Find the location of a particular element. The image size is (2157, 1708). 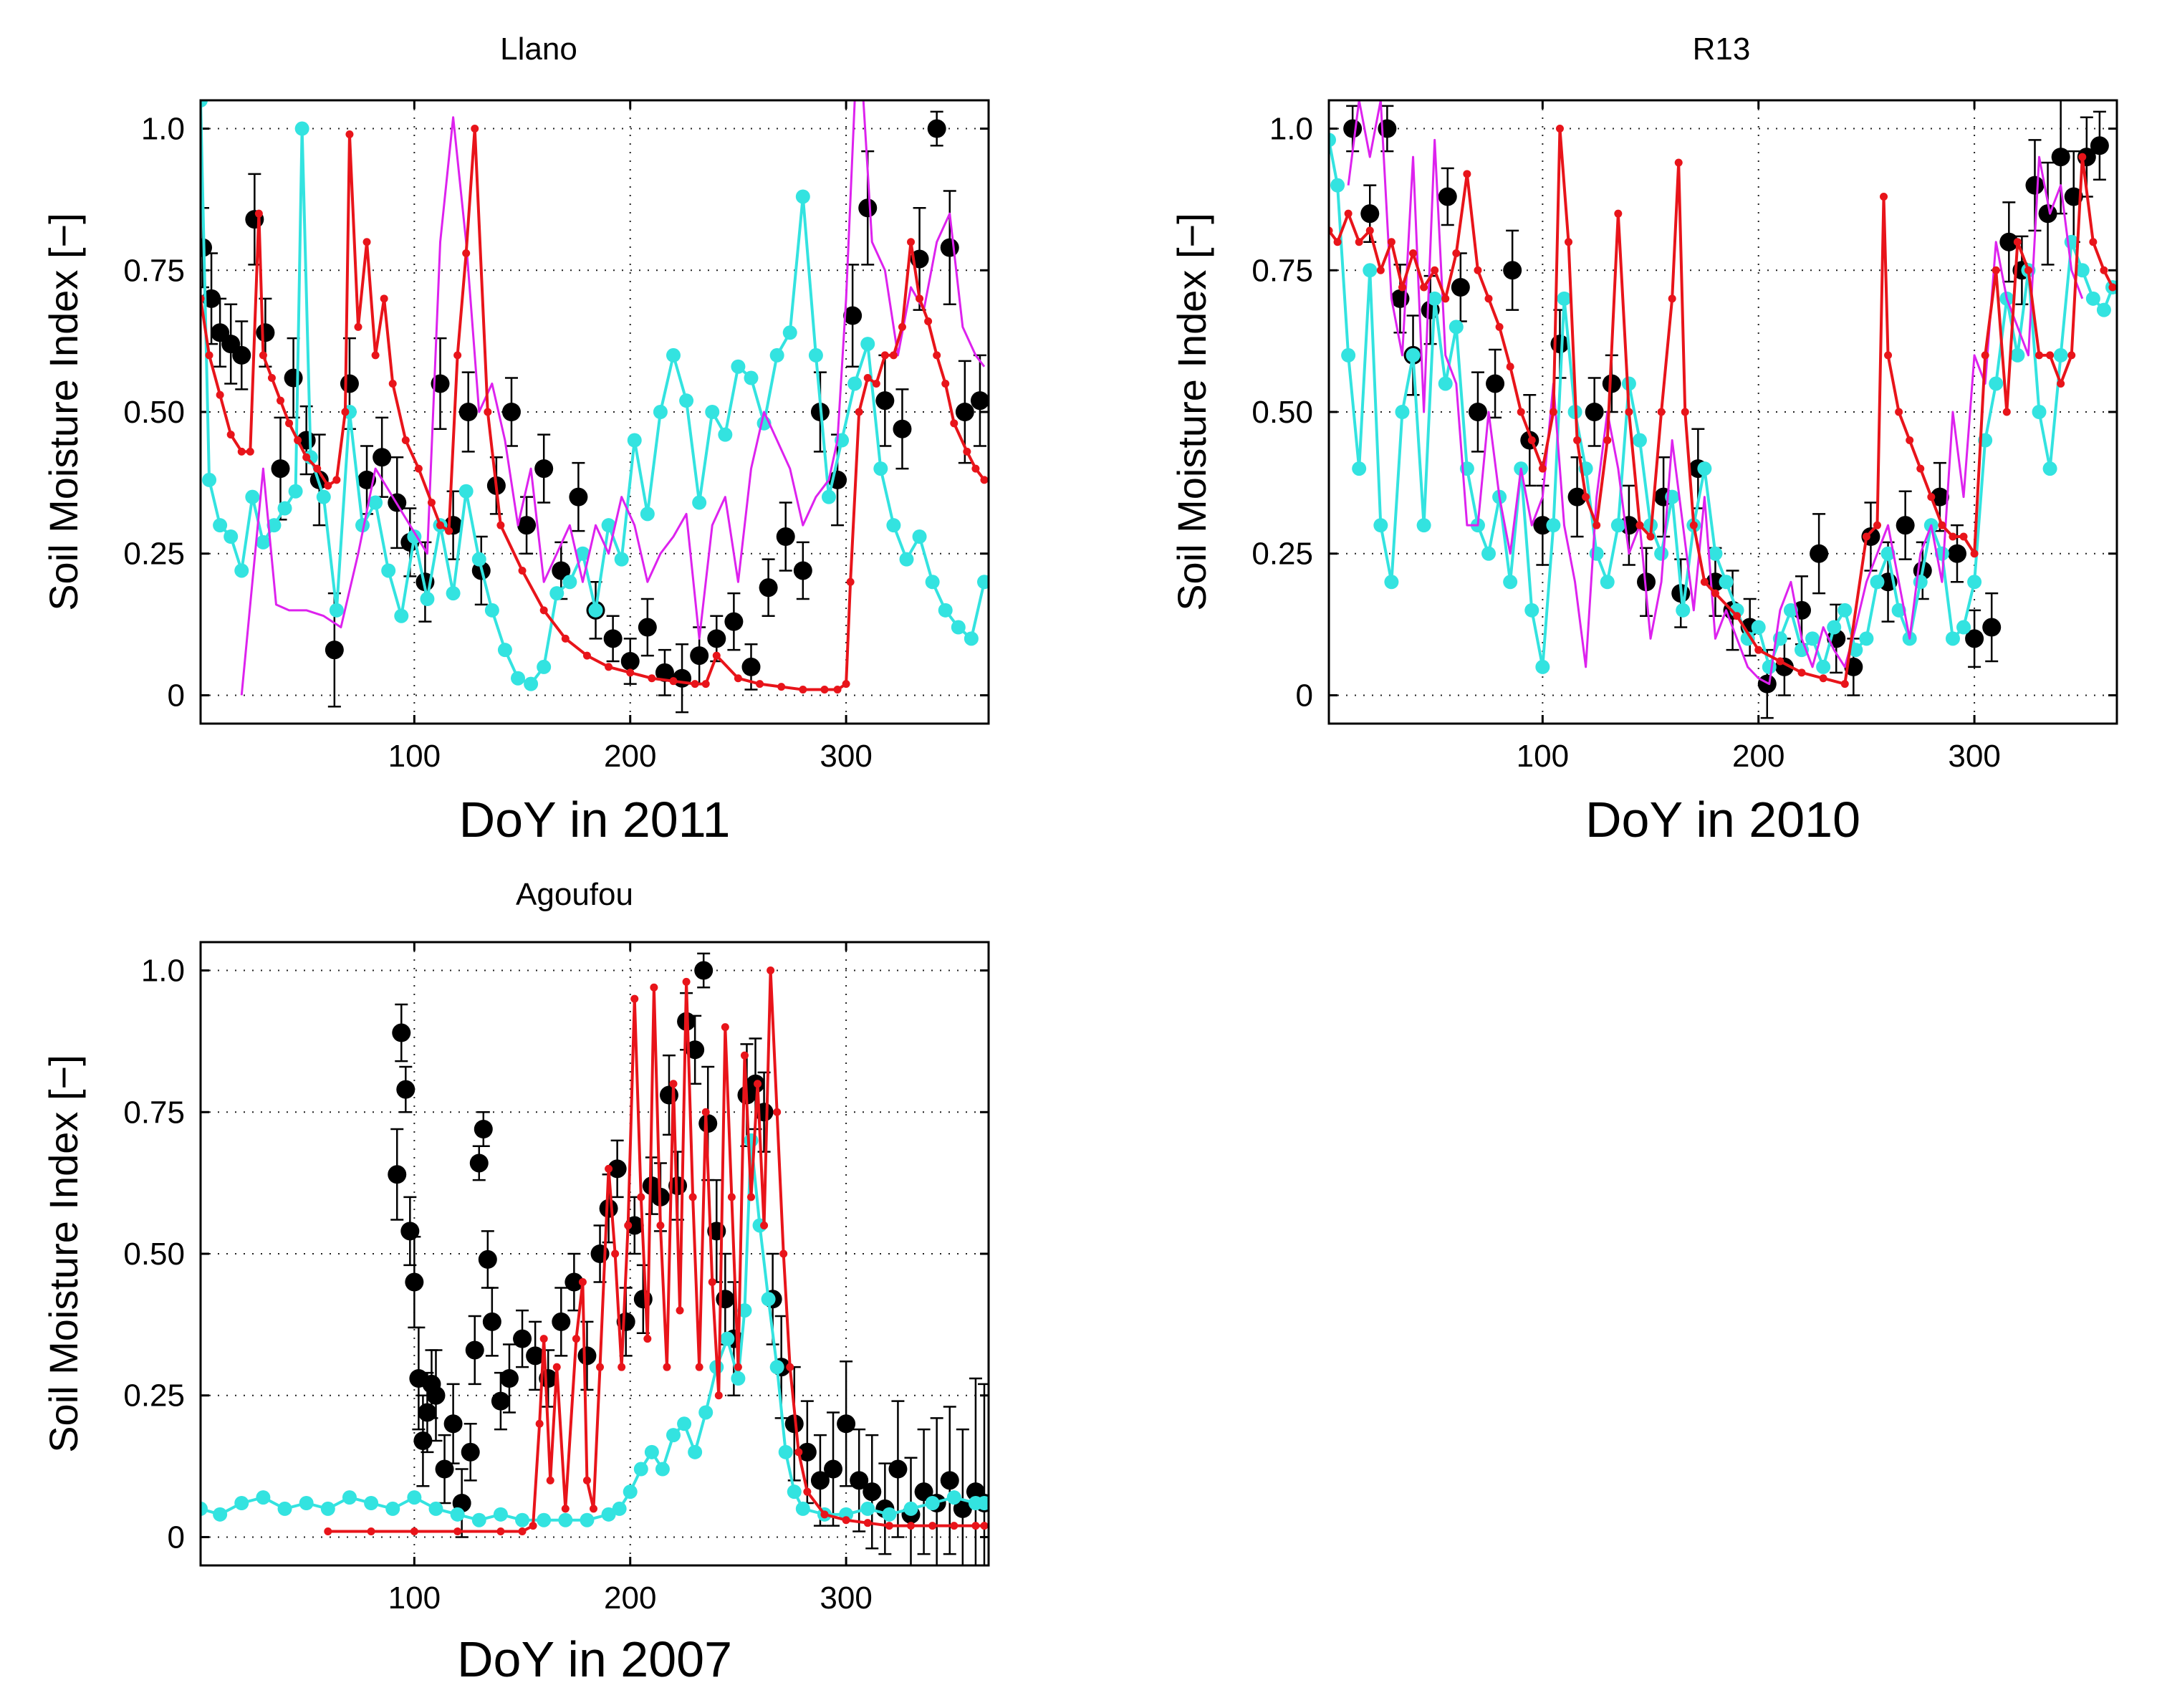

plot-frame is located at coordinates (594, 412).